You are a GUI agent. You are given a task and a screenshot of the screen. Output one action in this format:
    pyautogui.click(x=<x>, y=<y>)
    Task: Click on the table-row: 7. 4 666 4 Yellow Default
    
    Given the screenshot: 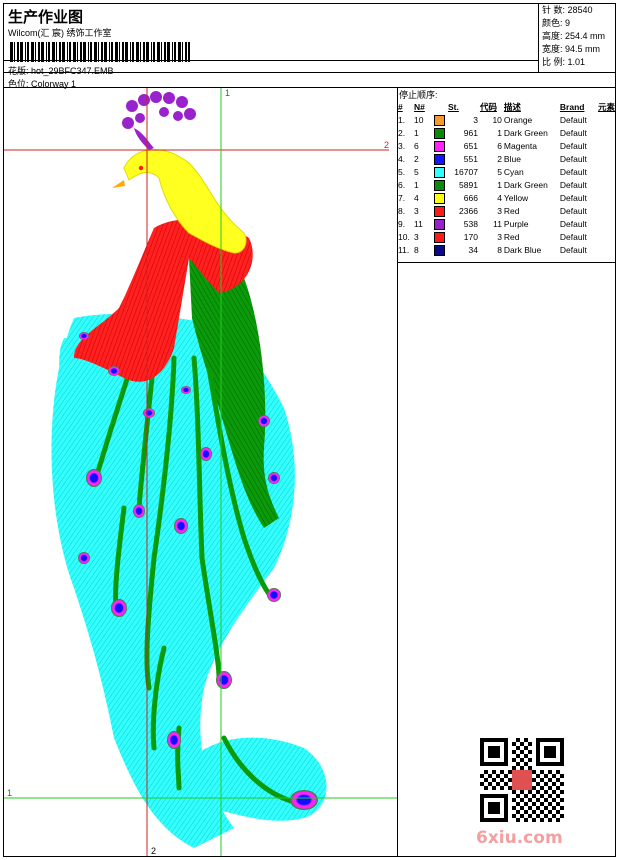 What is the action you would take?
    pyautogui.click(x=506, y=198)
    